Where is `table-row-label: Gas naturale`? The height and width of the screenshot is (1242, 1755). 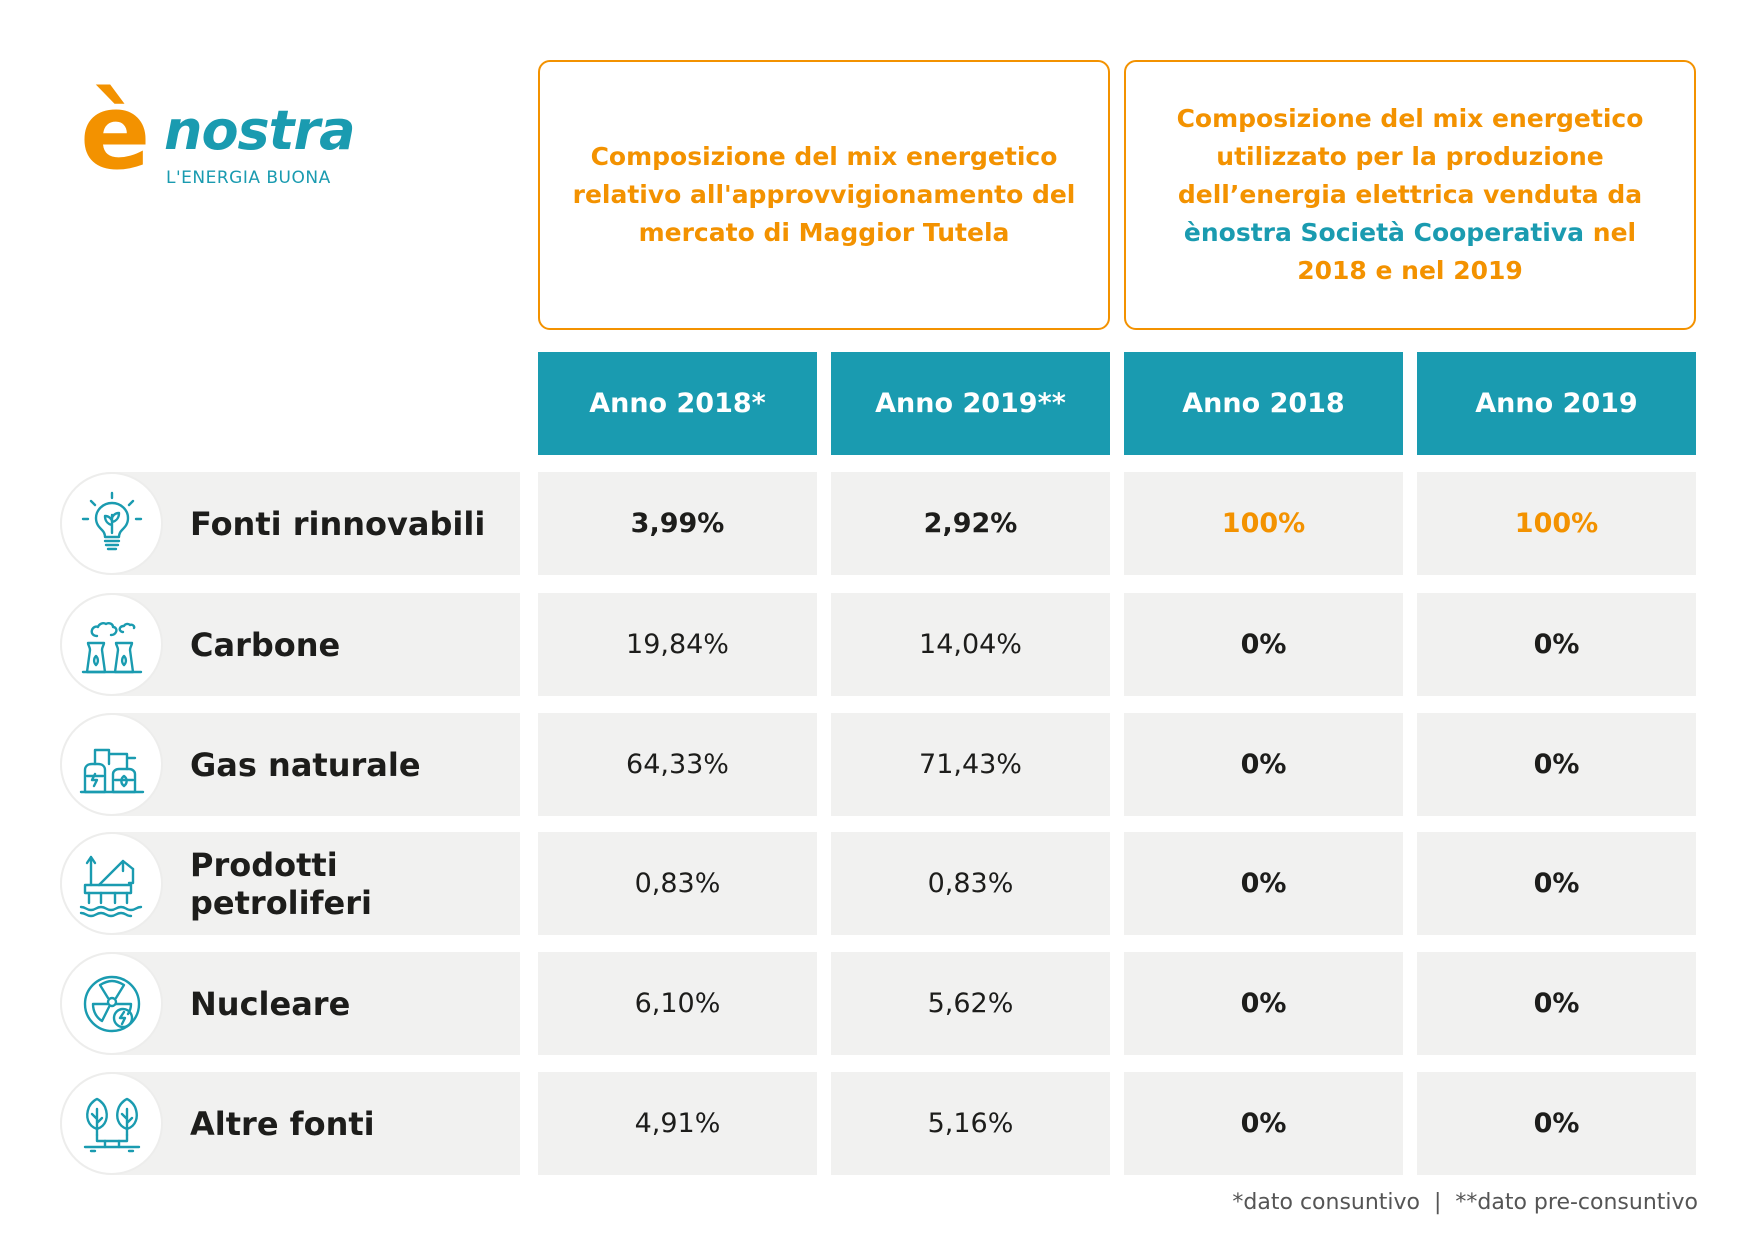
table-row-label: Gas naturale is located at coordinates (290, 764).